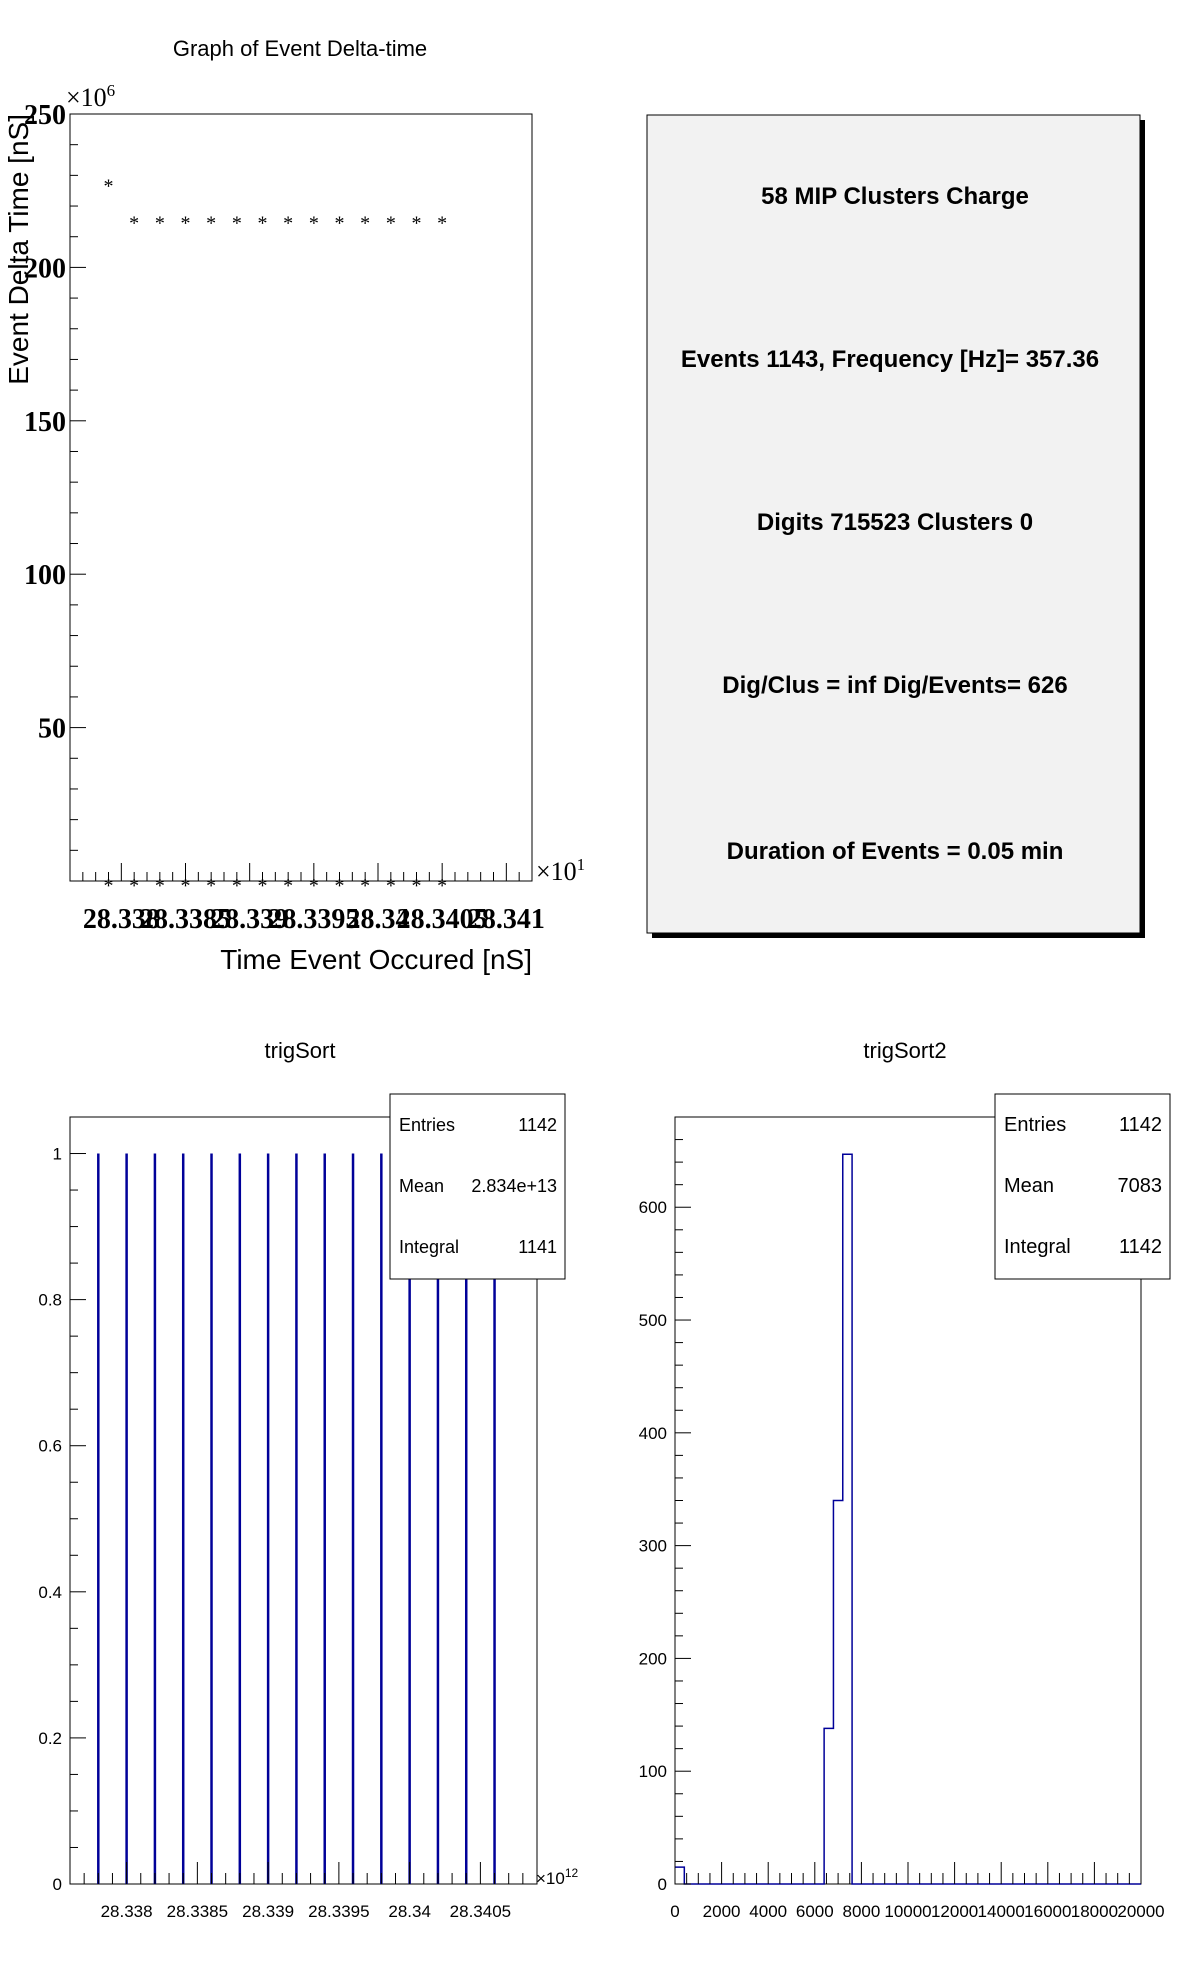  What do you see at coordinates (300, 48) in the screenshot?
I see `graph-title: Graph of Event Delta-time` at bounding box center [300, 48].